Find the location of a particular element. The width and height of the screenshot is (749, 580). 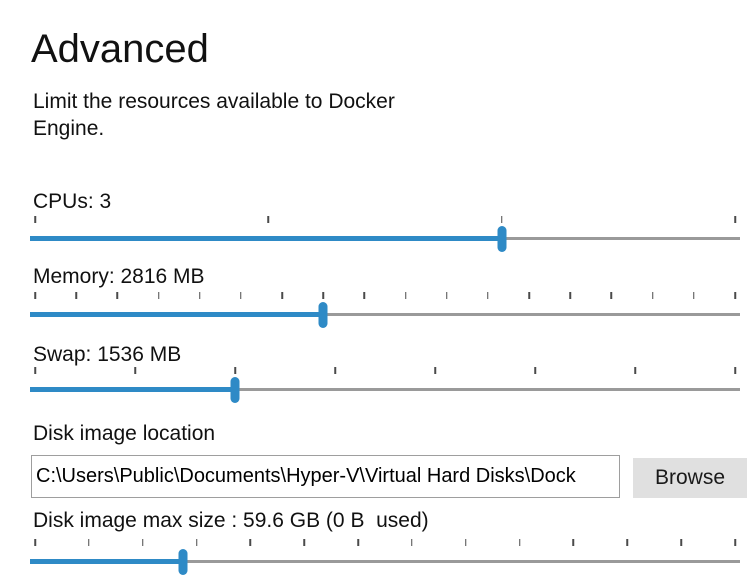

memory-slider-track is located at coordinates (385, 314).